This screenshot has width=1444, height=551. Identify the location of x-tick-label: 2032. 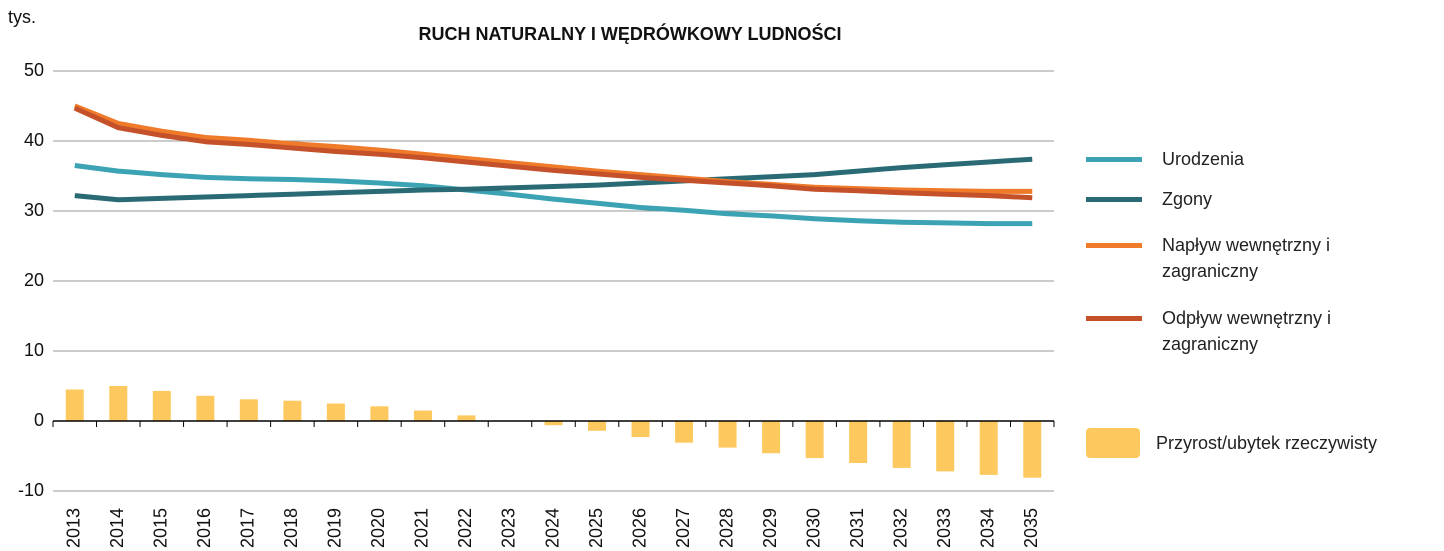
(900, 528).